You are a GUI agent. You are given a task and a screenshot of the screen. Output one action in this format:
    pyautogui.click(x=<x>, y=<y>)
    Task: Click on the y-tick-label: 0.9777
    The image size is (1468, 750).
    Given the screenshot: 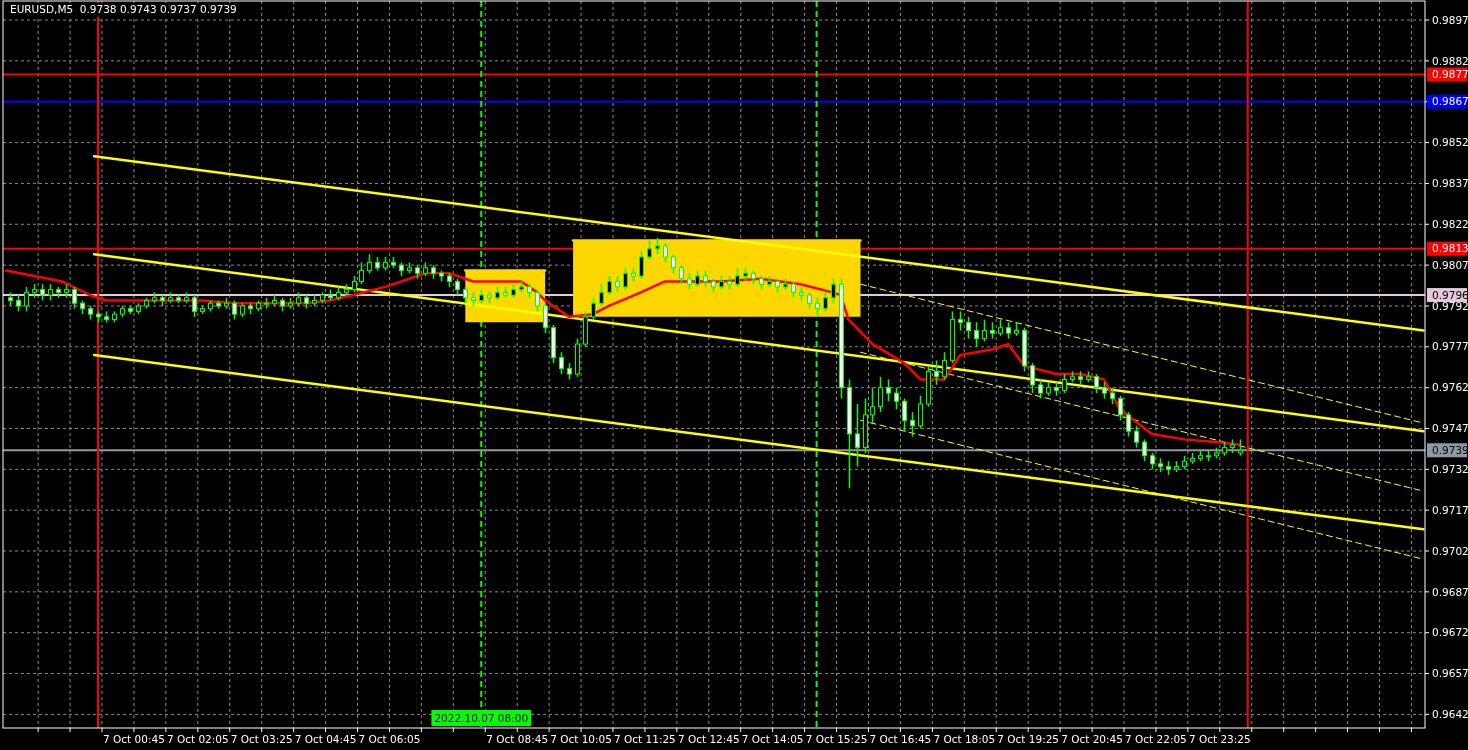 What is the action you would take?
    pyautogui.click(x=1450, y=346)
    